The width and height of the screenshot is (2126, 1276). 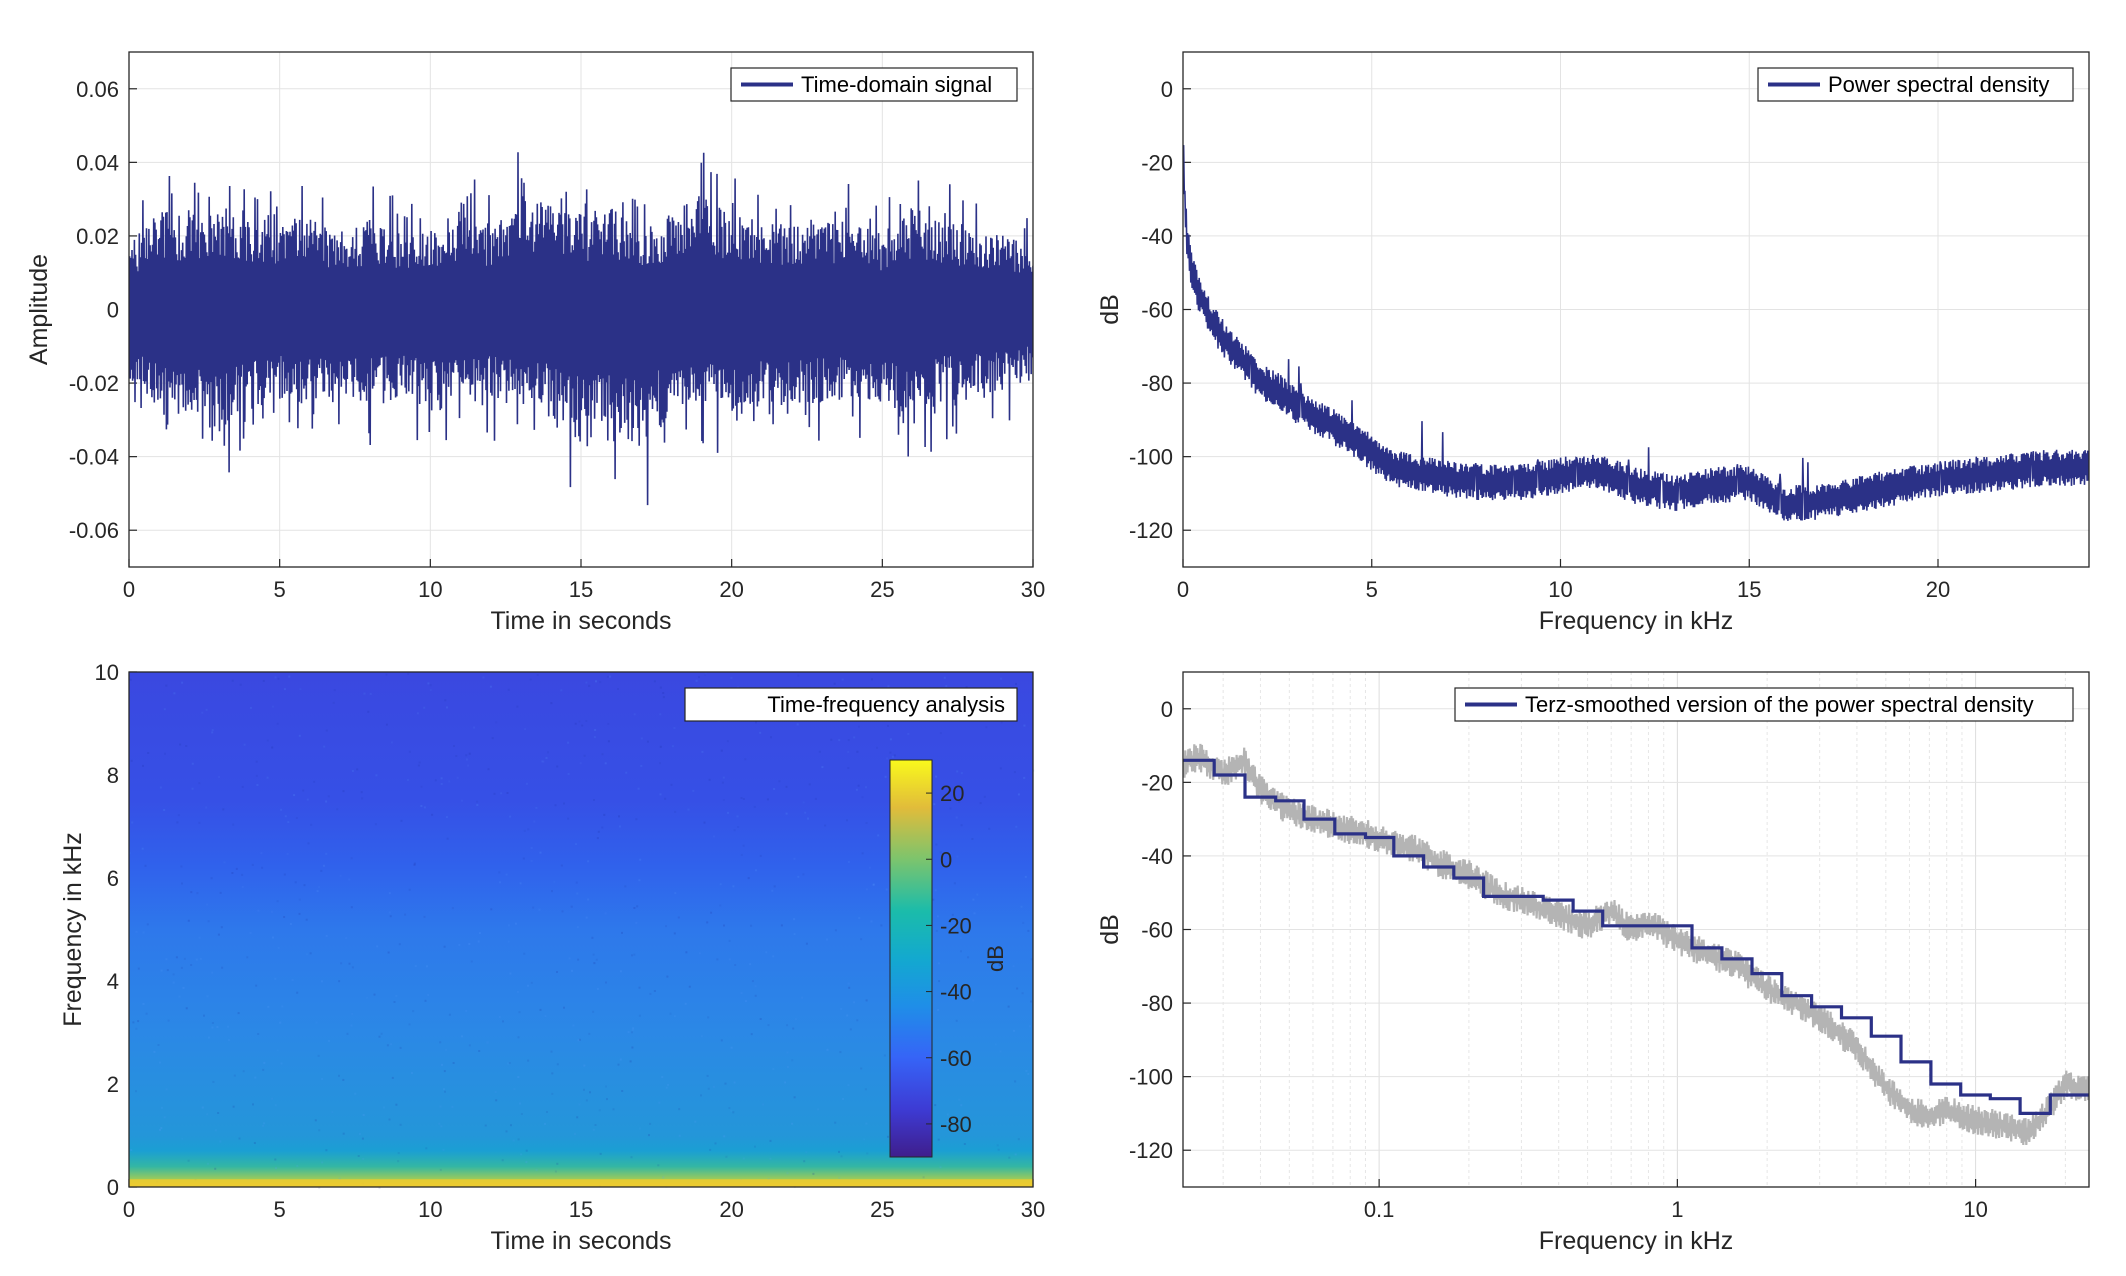 What do you see at coordinates (1157, 1003) in the screenshot?
I see `y-tick-label: -80` at bounding box center [1157, 1003].